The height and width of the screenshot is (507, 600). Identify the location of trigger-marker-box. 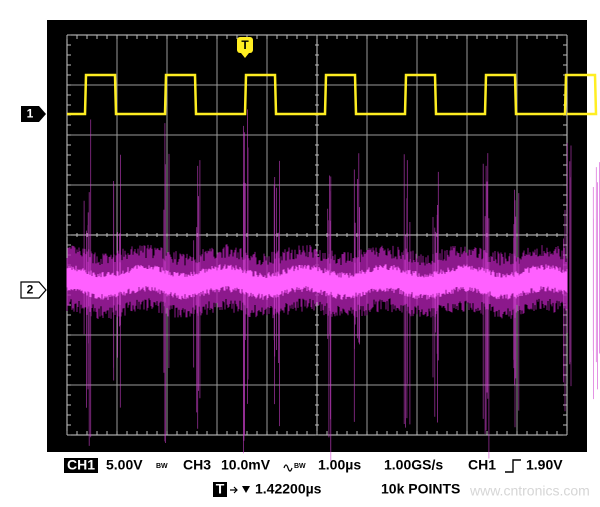
(245, 45).